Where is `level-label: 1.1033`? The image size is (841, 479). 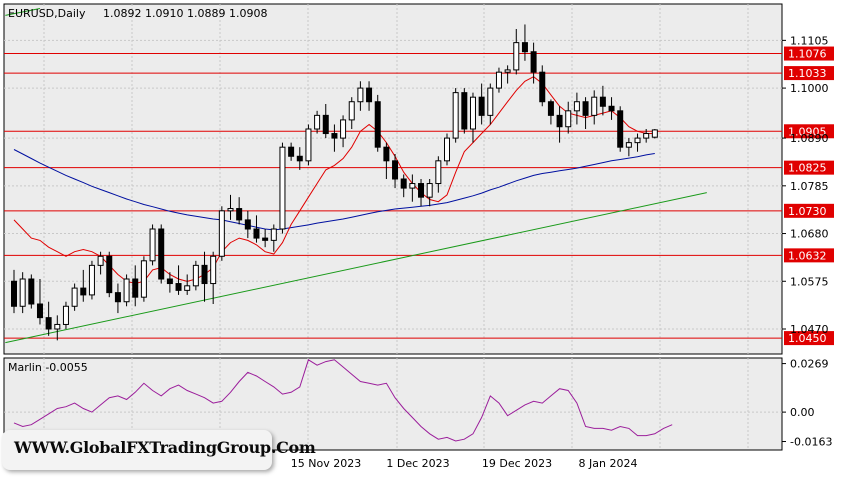 level-label: 1.1033 is located at coordinates (807, 73).